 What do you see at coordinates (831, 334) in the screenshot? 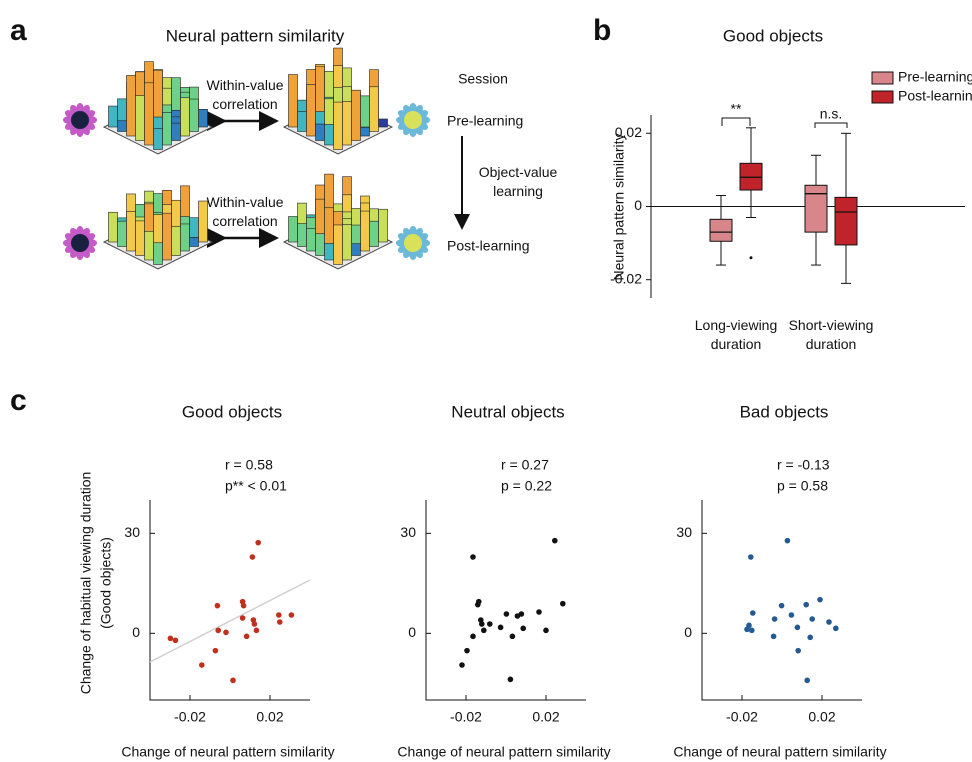
I see `x-tick-label: Short-viewing duration` at bounding box center [831, 334].